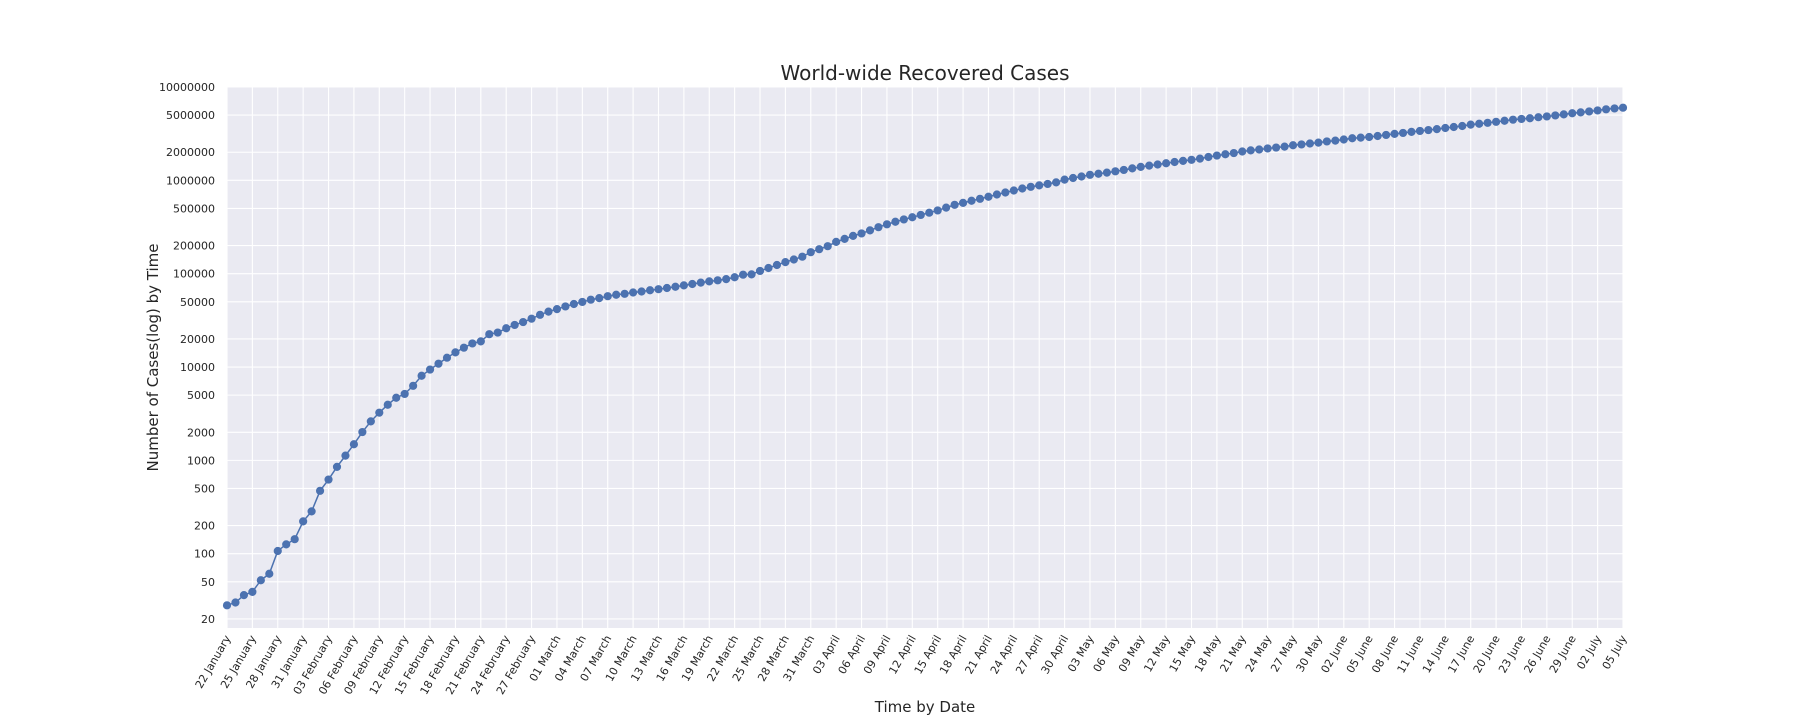  Describe the element at coordinates (153, 358) in the screenshot. I see `y-axis-label: Number of Cases(log) by Time` at that location.